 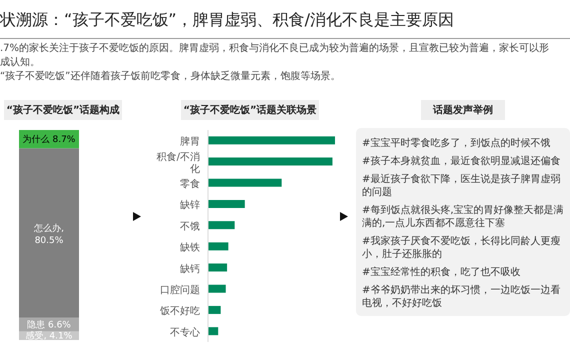 I want to click on text: 话题发声举例, so click(x=463, y=110).